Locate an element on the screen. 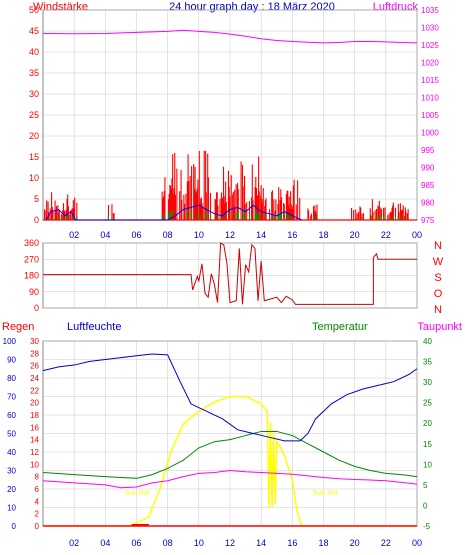 This screenshot has height=555, width=465. time-tick-label: 14 is located at coordinates (261, 235).